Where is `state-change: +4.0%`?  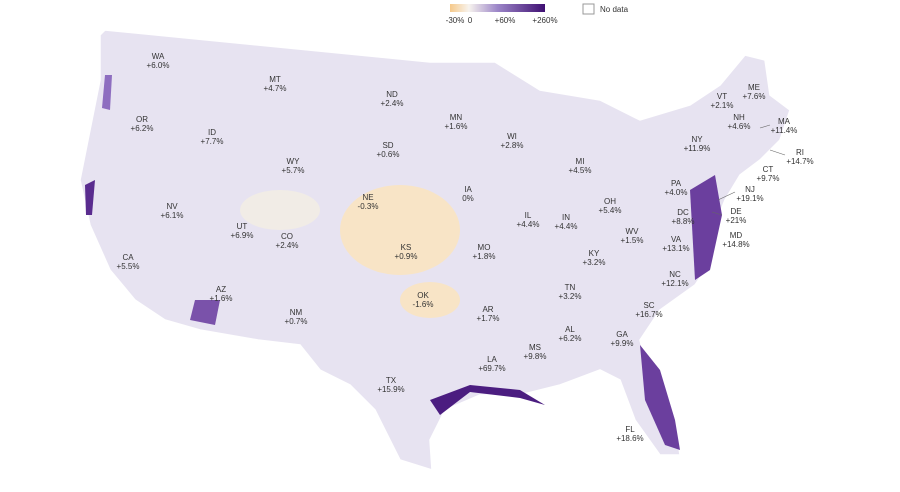
state-change: +4.0% is located at coordinates (676, 192).